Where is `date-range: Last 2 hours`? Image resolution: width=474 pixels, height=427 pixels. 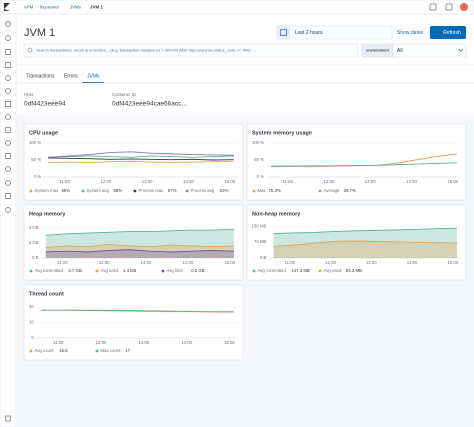
date-range: Last 2 hours is located at coordinates (309, 33).